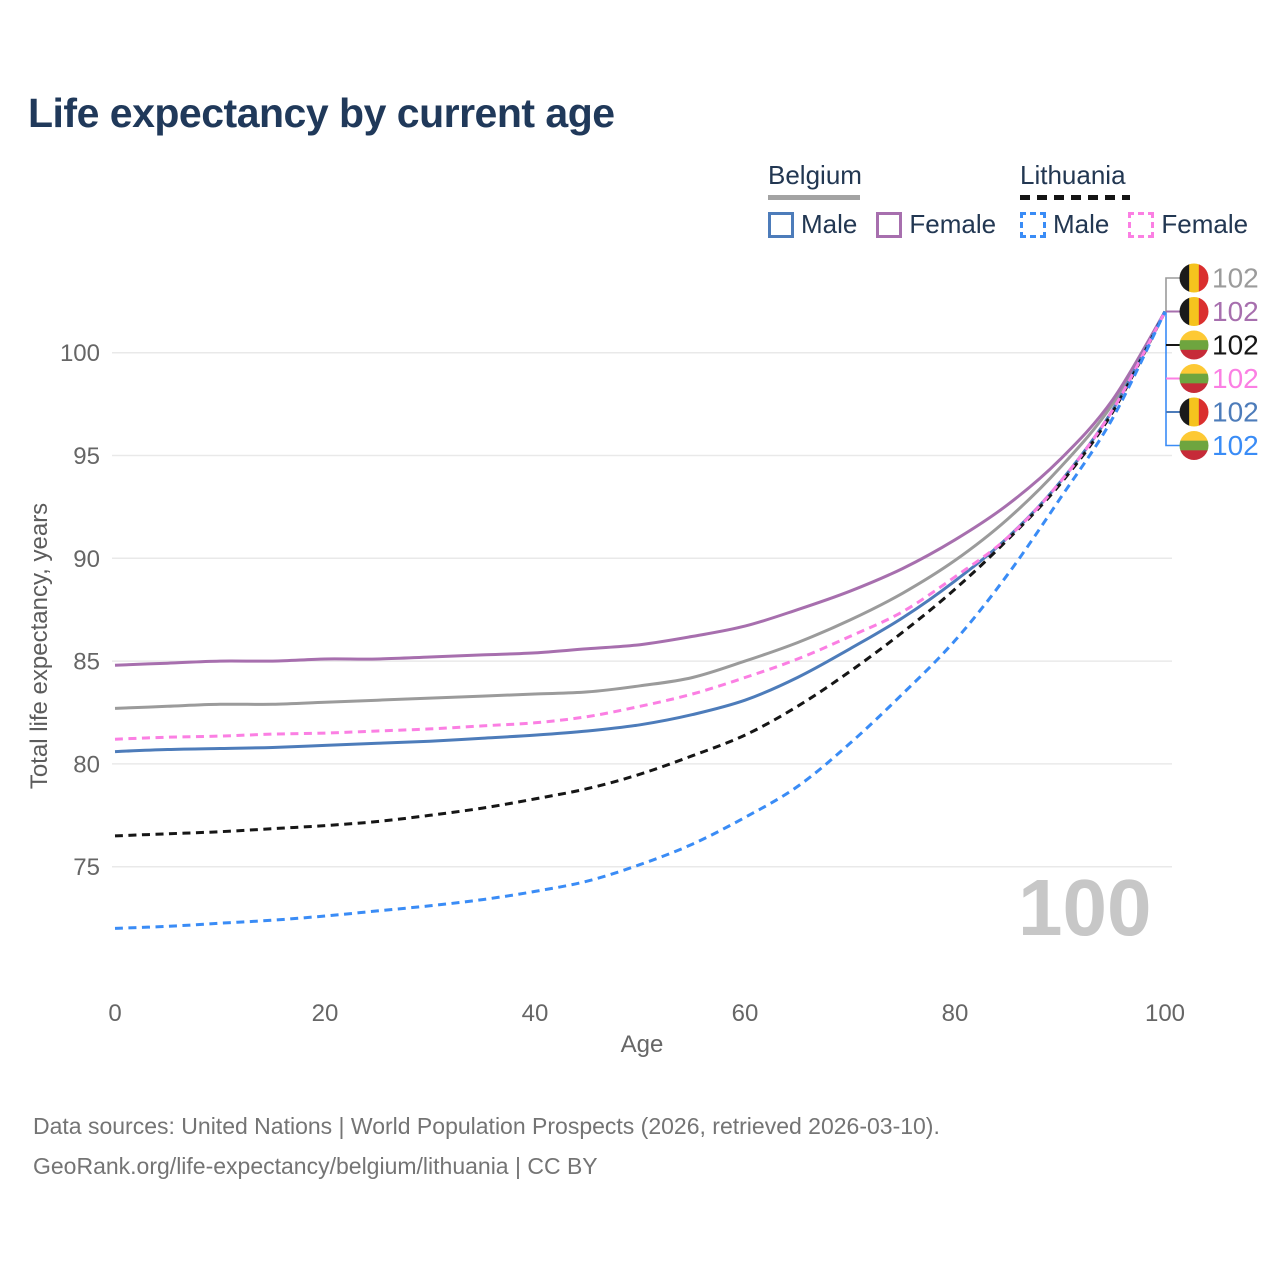 This screenshot has width=1280, height=1280. What do you see at coordinates (1235, 445) in the screenshot?
I see `end-value-label-lt-male: 102` at bounding box center [1235, 445].